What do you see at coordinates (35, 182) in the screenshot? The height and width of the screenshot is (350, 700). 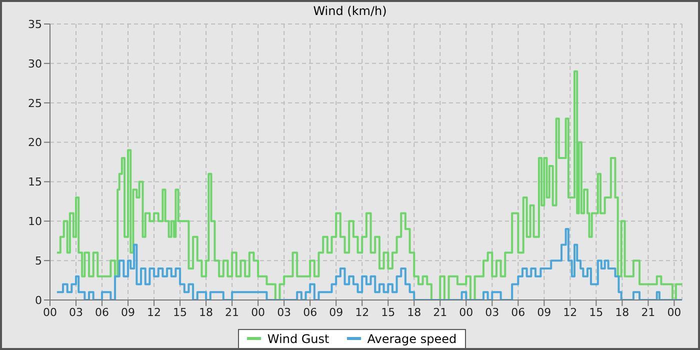 I see `y-tick-label: 15` at bounding box center [35, 182].